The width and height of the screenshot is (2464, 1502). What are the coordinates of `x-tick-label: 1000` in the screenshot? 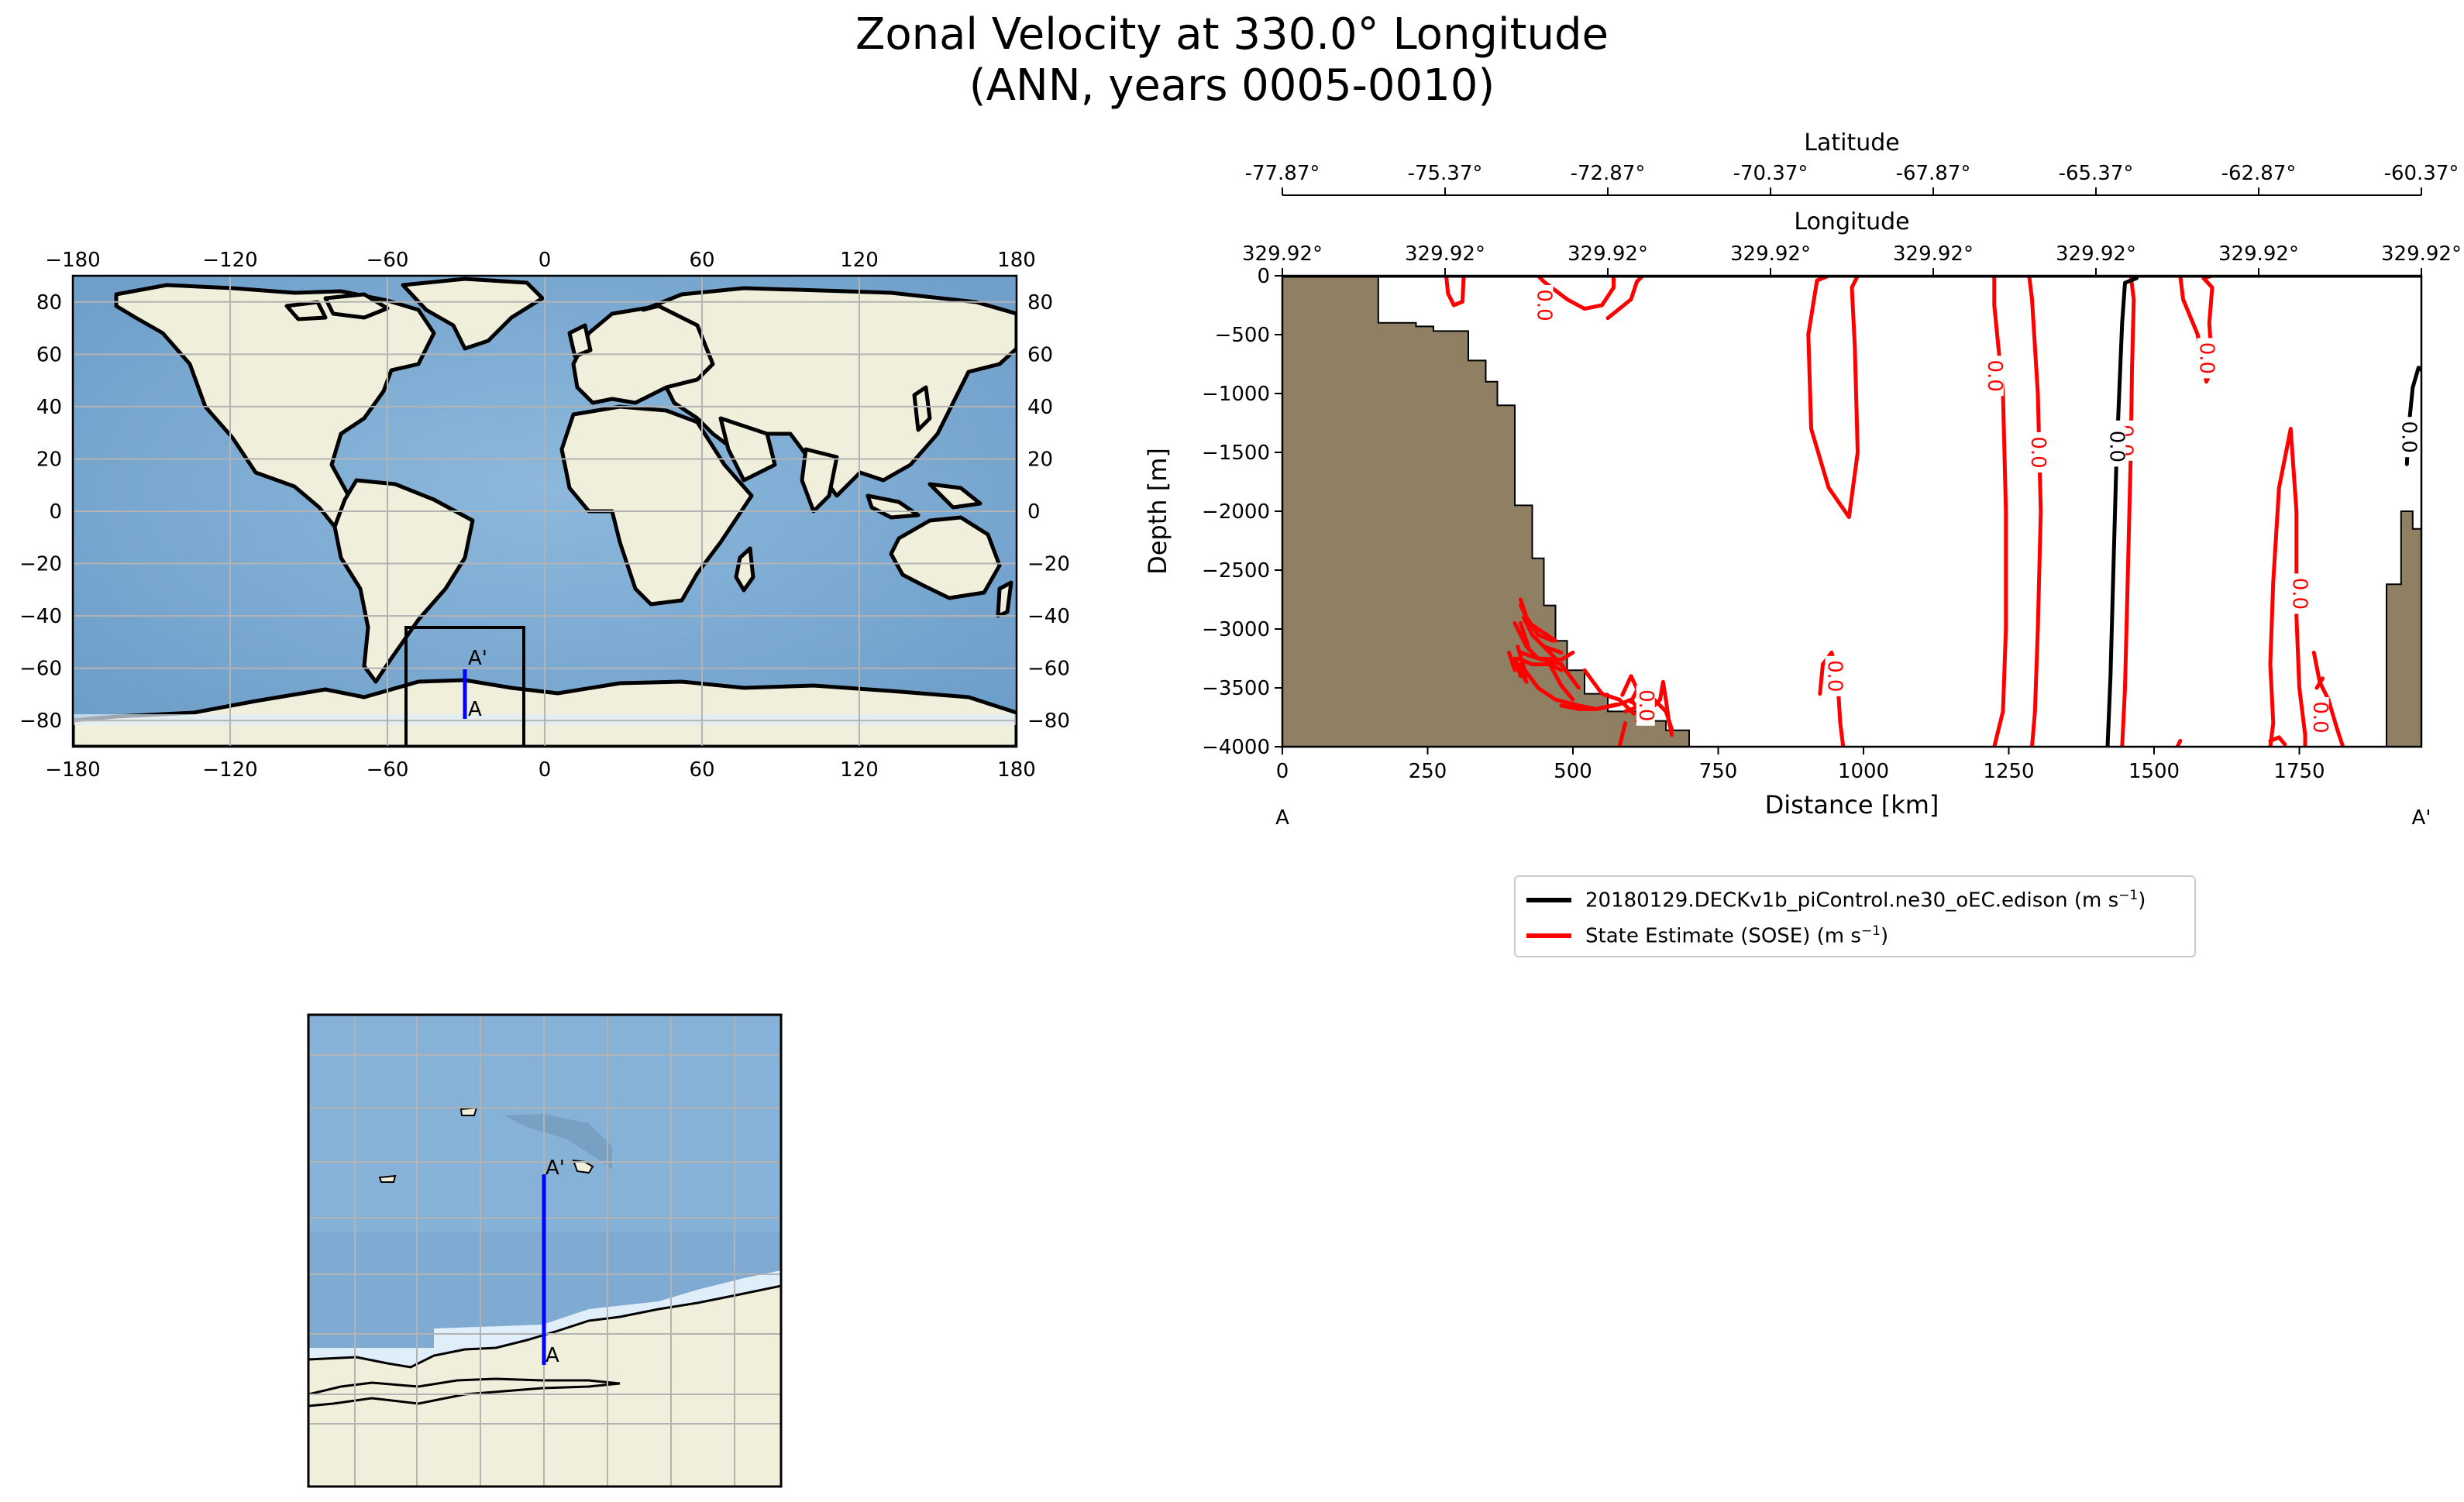 It's located at (1863, 771).